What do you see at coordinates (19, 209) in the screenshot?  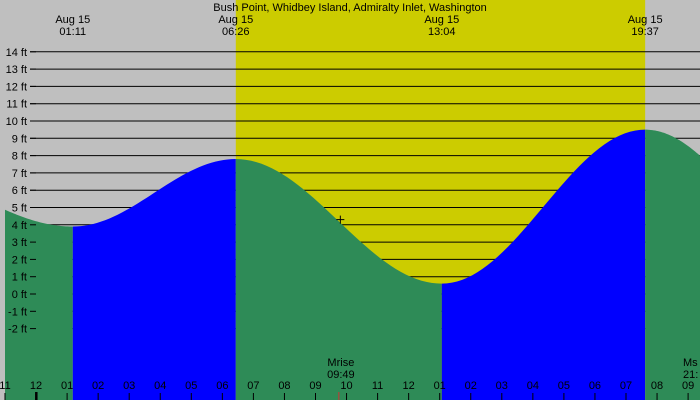 I see `y-tick-label: 5 ft` at bounding box center [19, 209].